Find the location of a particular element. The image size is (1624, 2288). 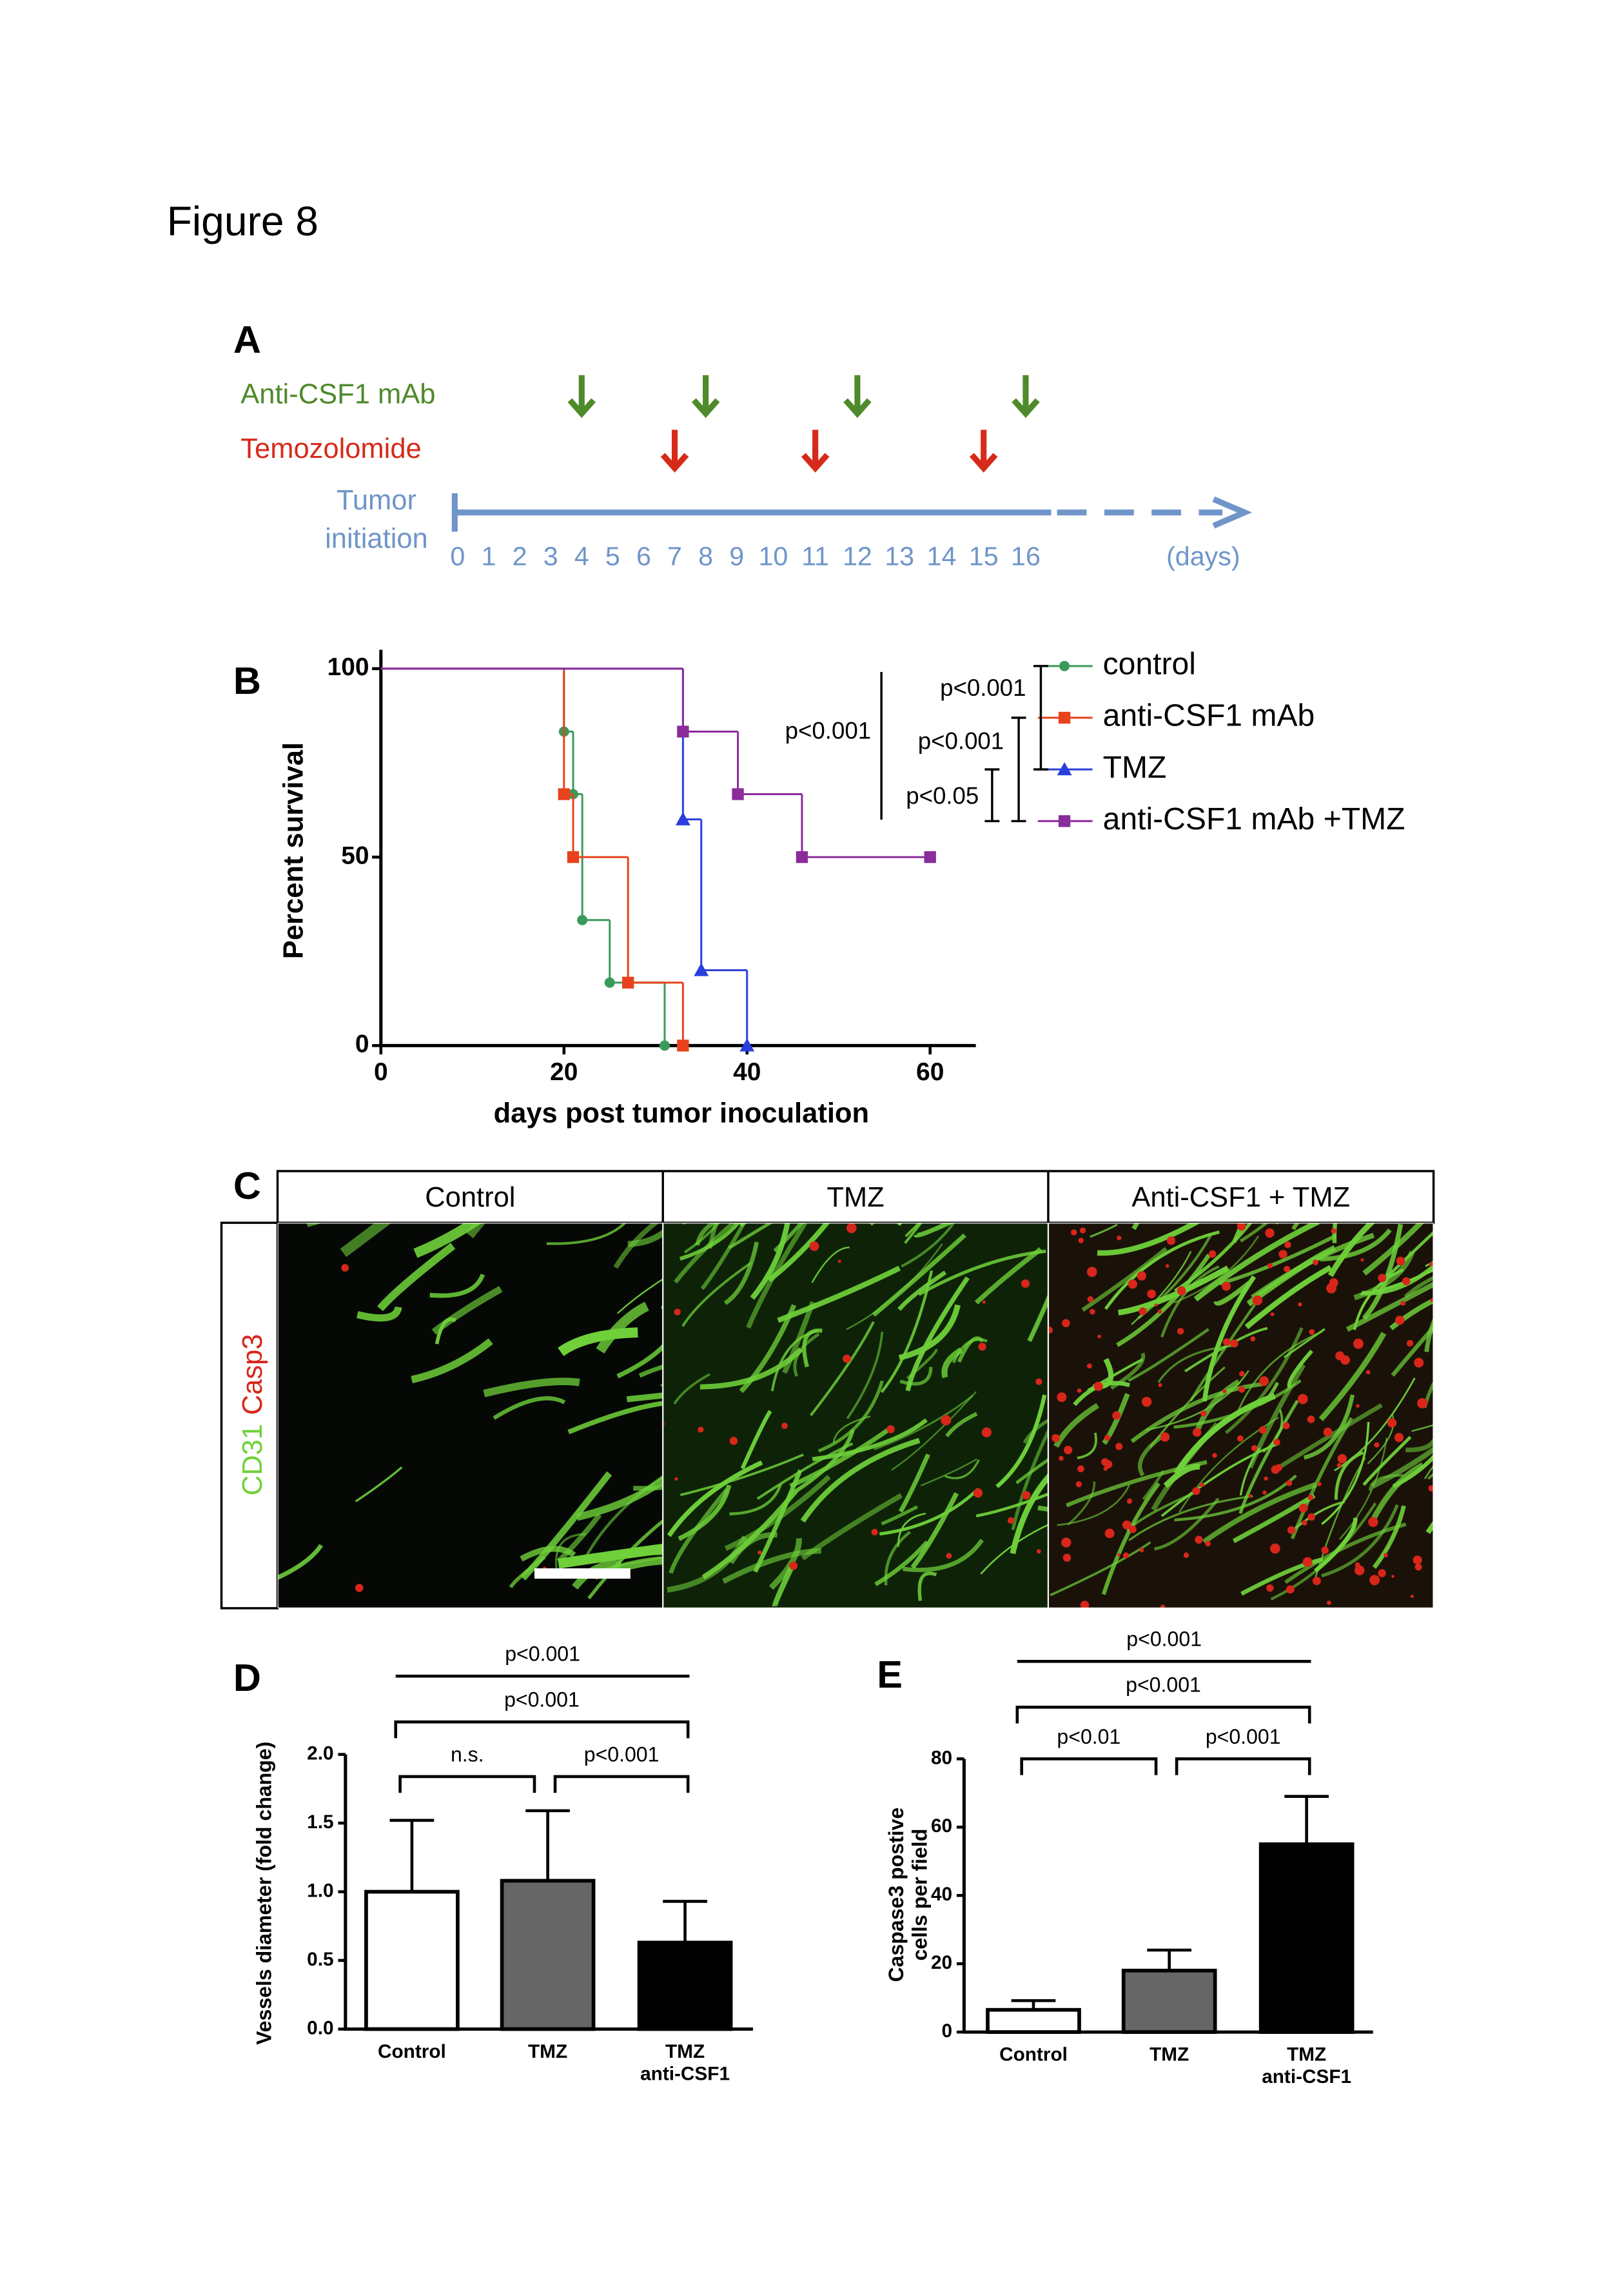

error-bar is located at coordinates (412, 1855).